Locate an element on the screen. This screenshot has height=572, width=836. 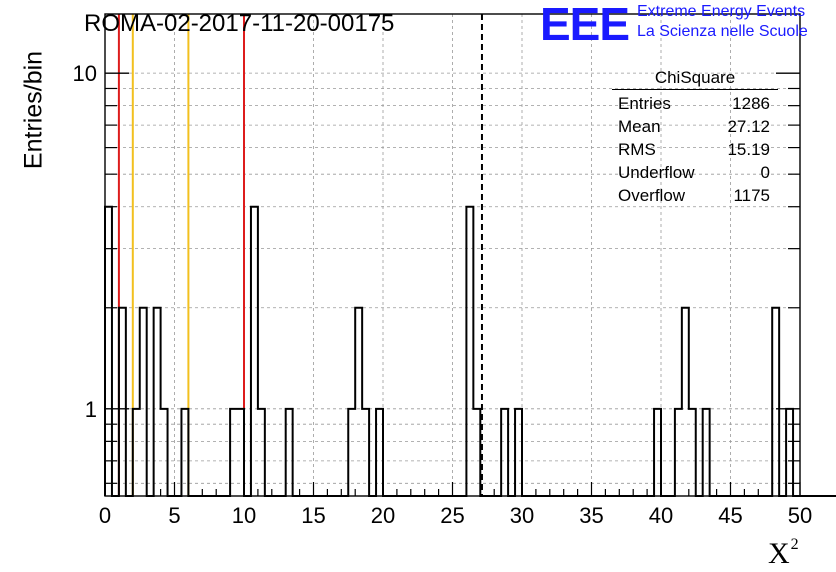
x-tick-label: 0 is located at coordinates (105, 515).